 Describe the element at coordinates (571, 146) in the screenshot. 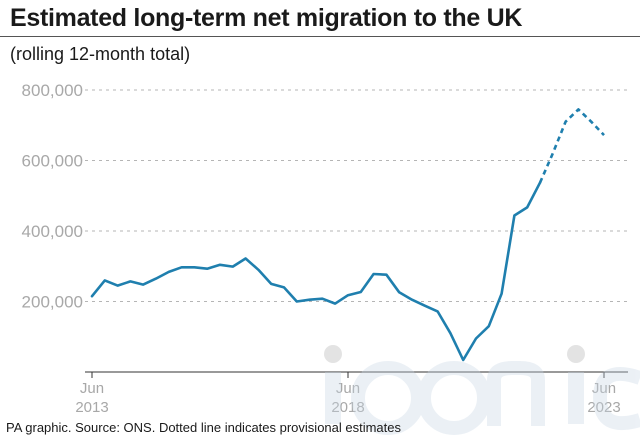

I see `series-line-provisional` at that location.